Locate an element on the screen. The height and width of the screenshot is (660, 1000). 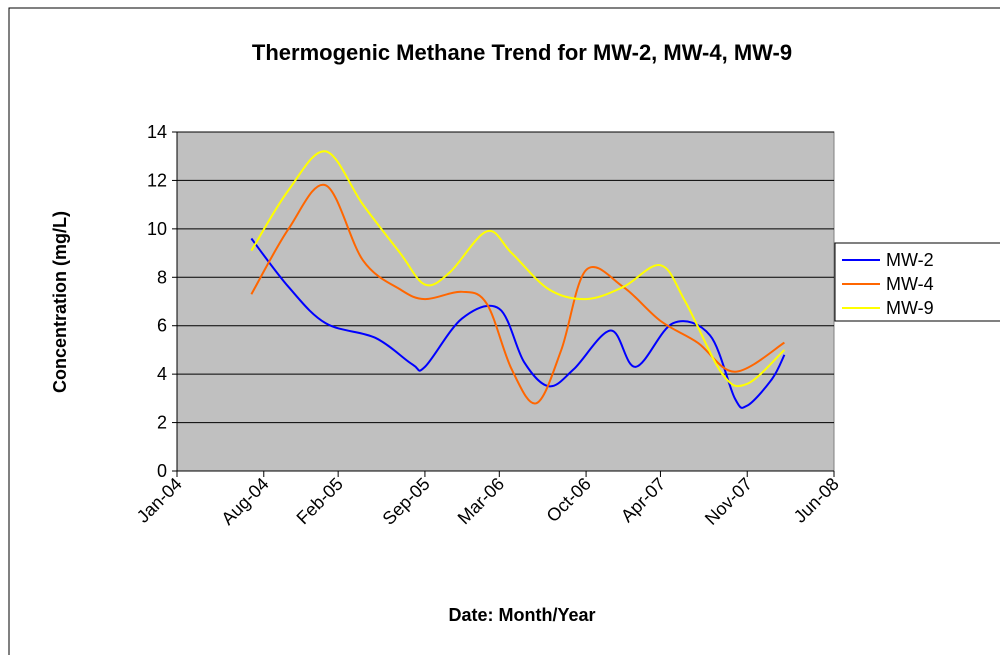
legend-label: MW-2 is located at coordinates (910, 260).